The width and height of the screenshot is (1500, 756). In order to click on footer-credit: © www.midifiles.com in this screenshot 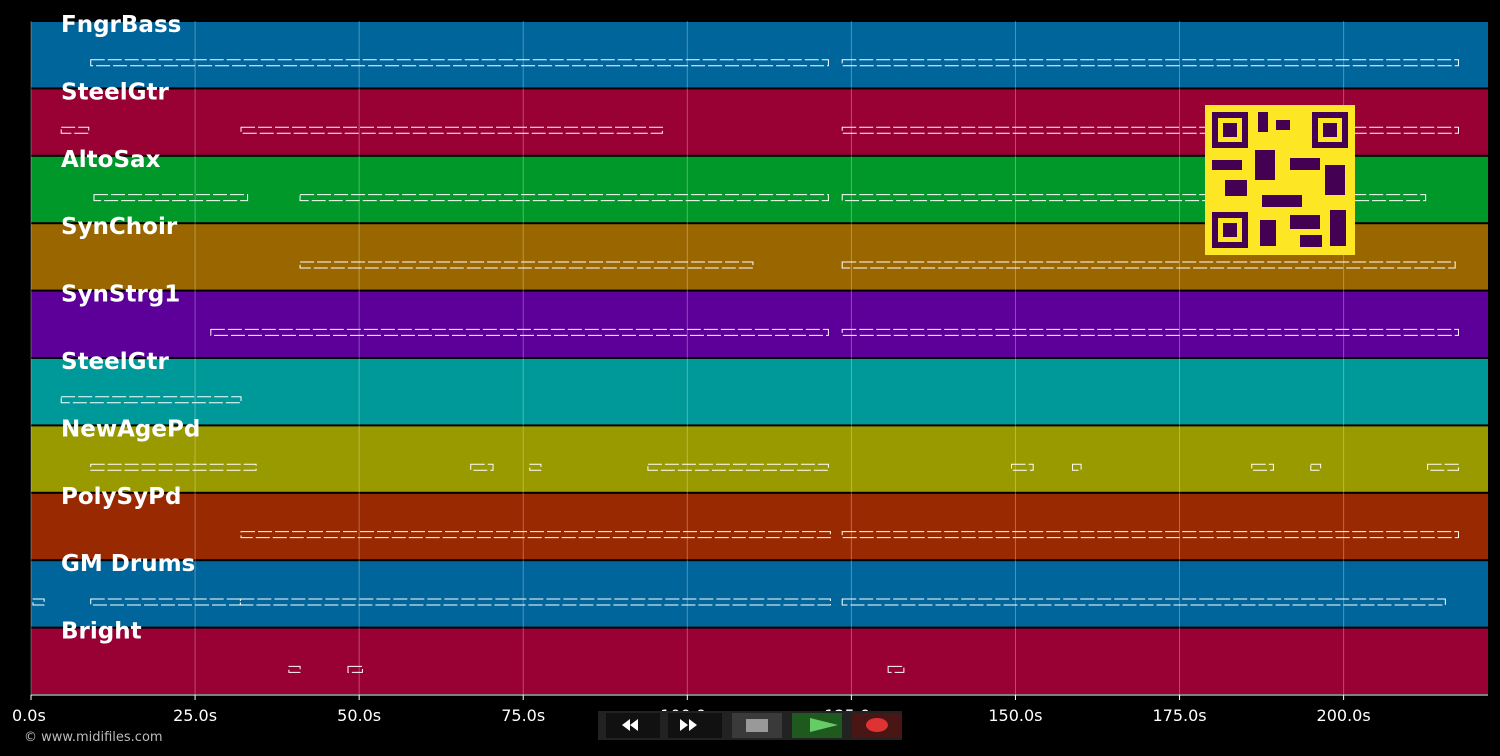, I will do `click(93, 737)`.